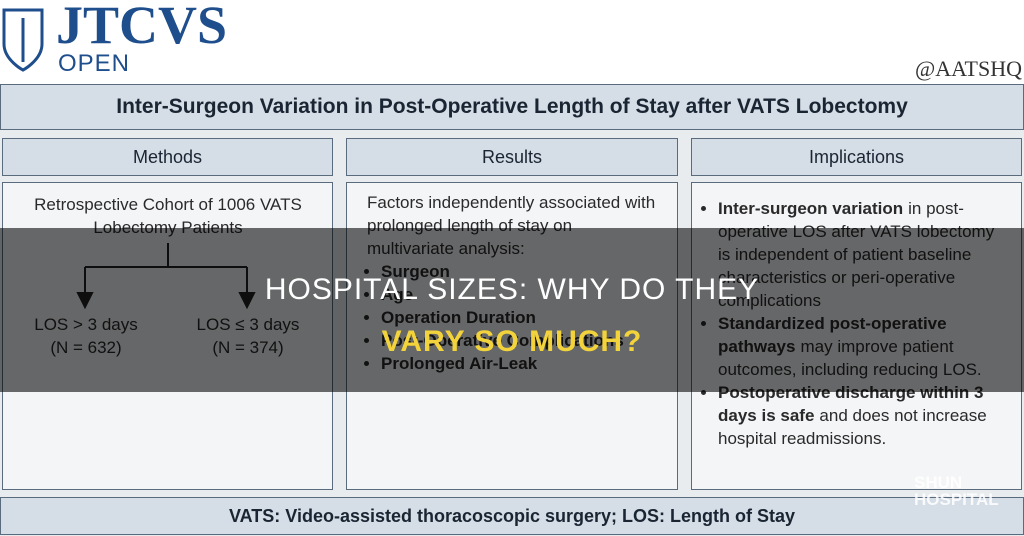 The height and width of the screenshot is (536, 1024). I want to click on logo-sub: OPEN, so click(94, 63).